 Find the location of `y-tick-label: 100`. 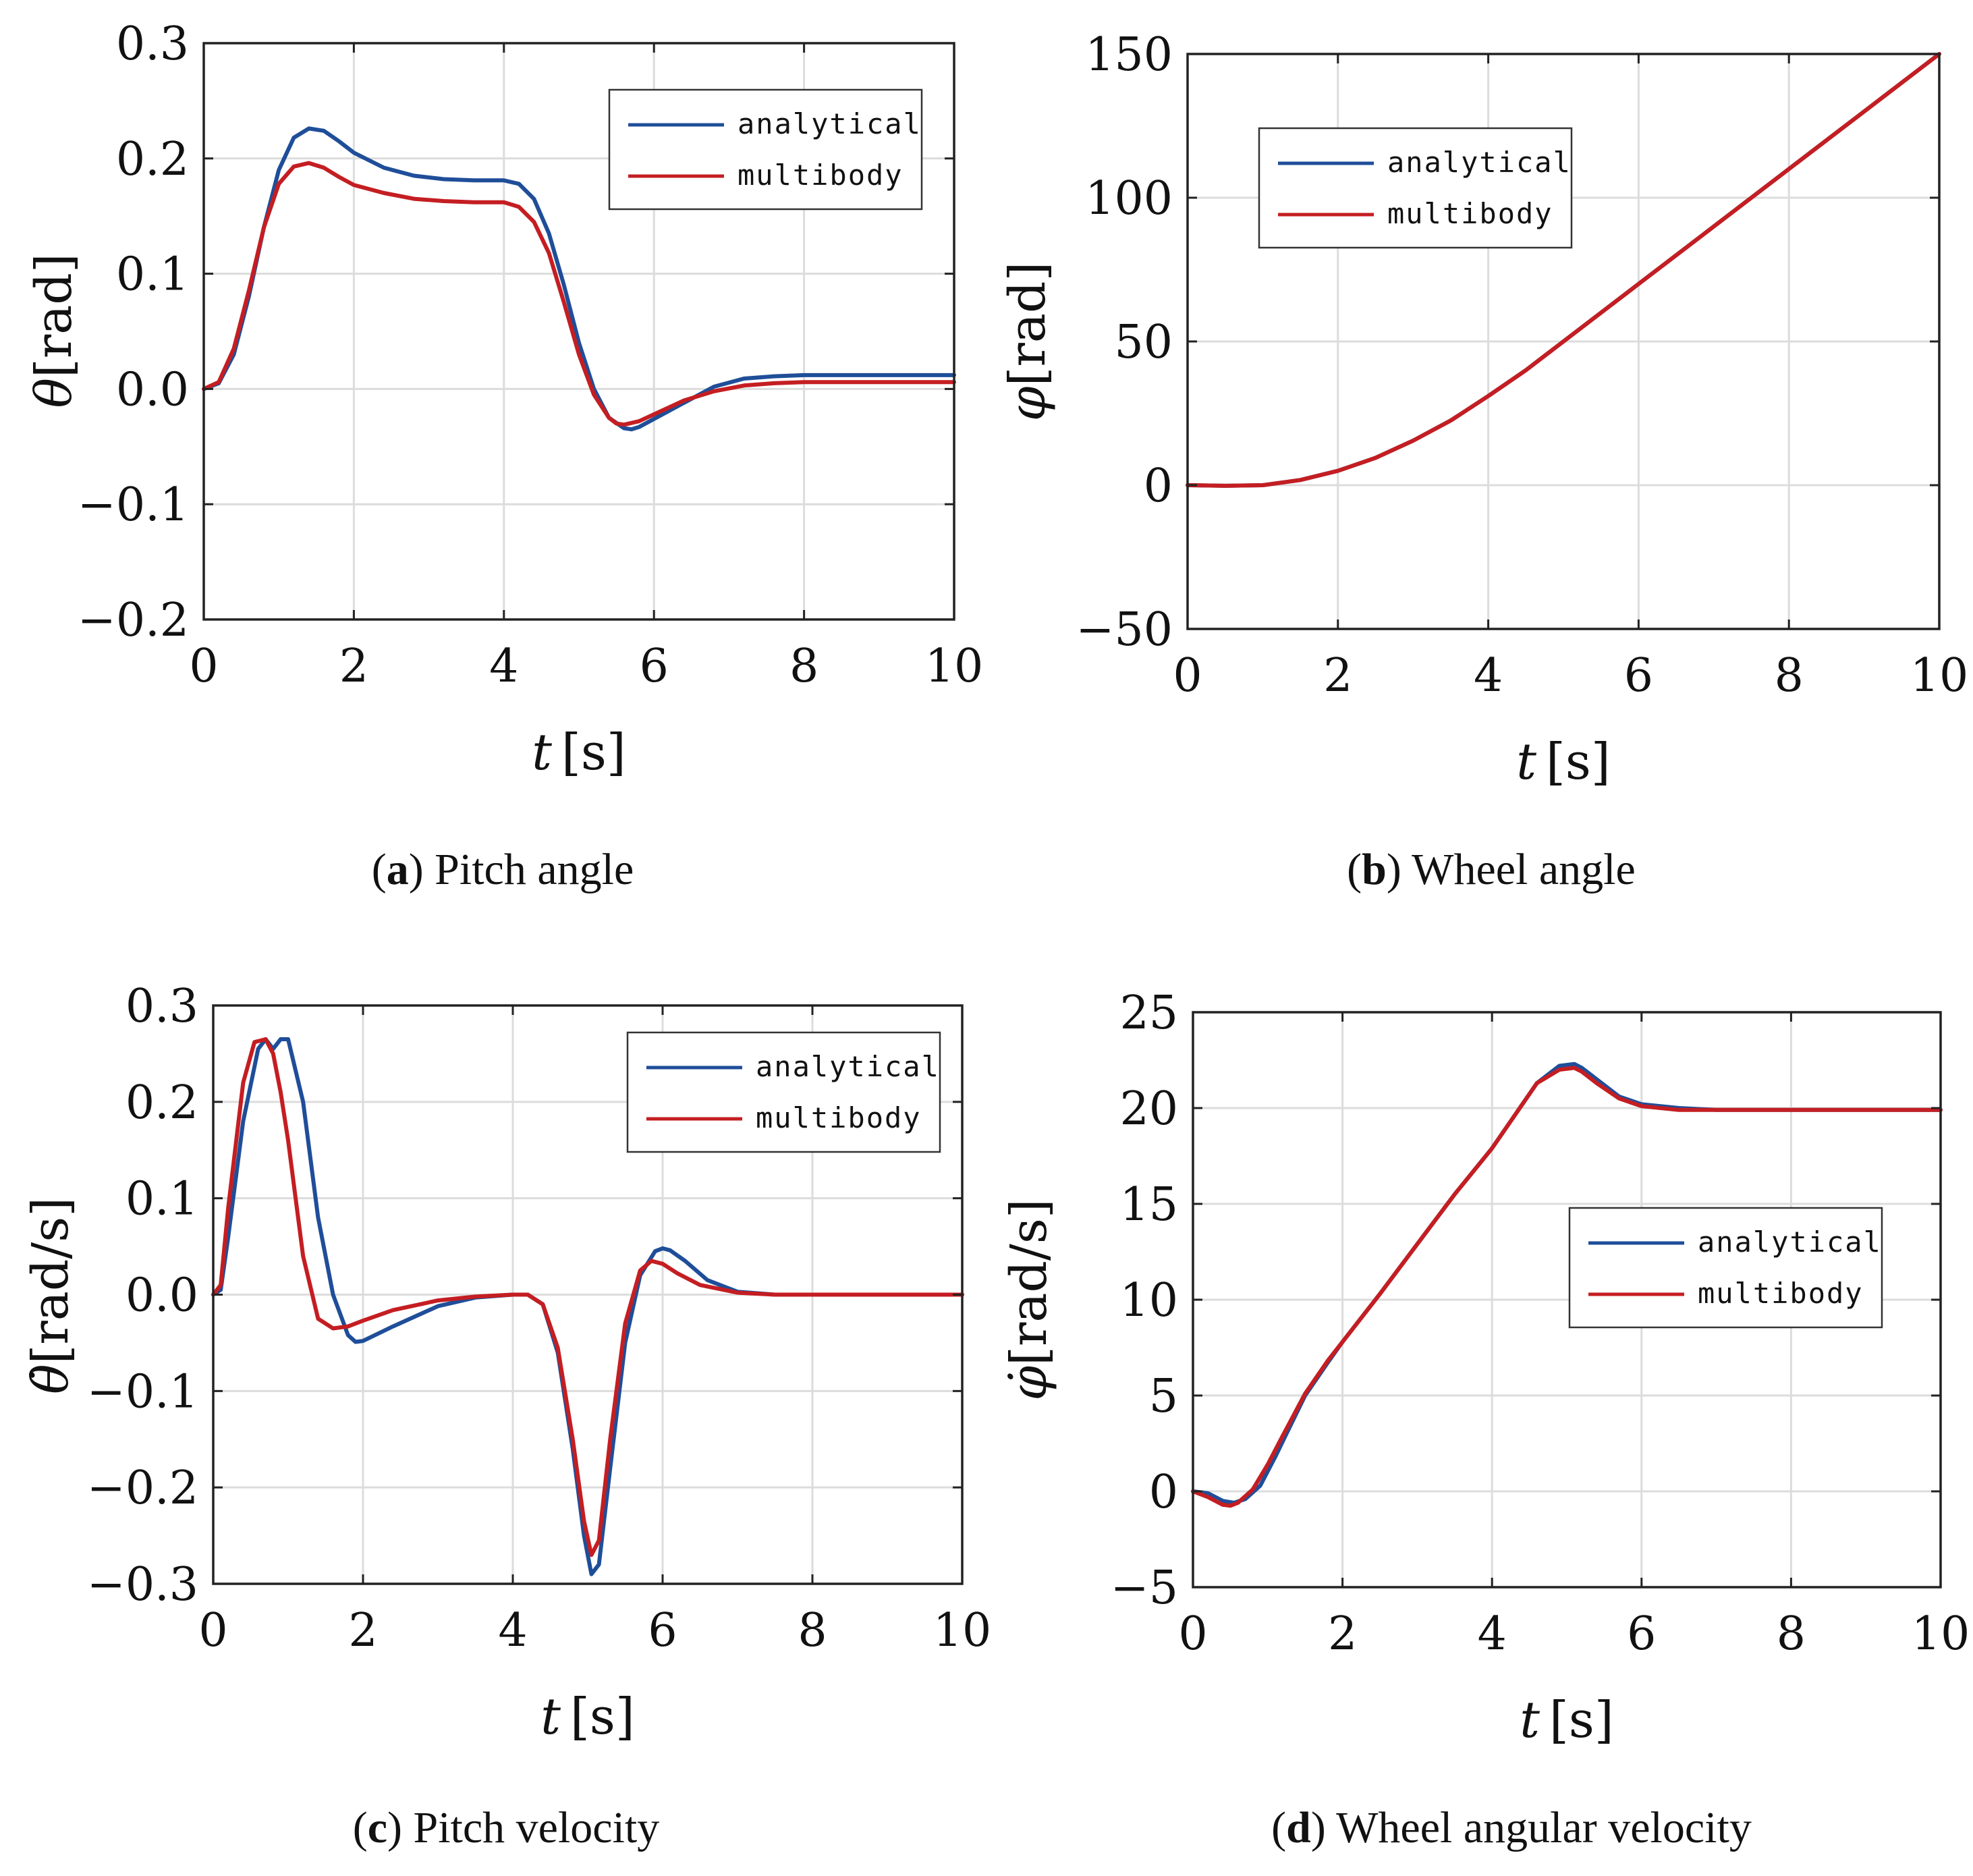

y-tick-label: 100 is located at coordinates (1129, 198).